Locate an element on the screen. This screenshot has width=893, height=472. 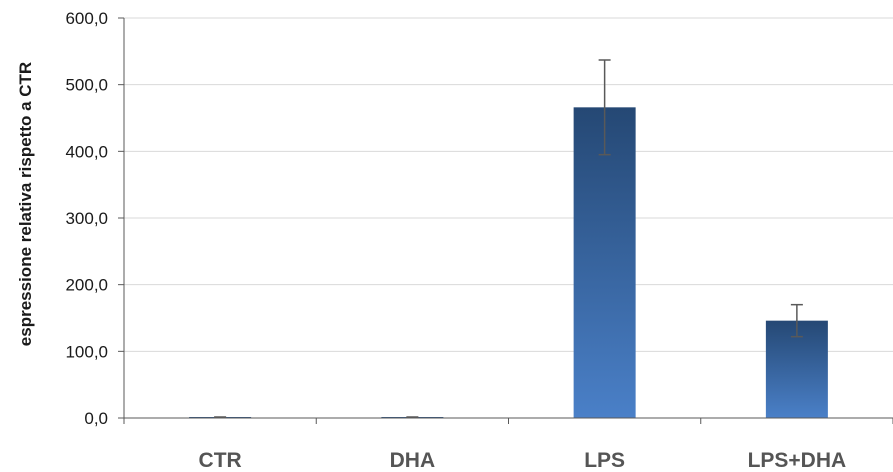
y-tick-label: 100,0 is located at coordinates (86, 351).